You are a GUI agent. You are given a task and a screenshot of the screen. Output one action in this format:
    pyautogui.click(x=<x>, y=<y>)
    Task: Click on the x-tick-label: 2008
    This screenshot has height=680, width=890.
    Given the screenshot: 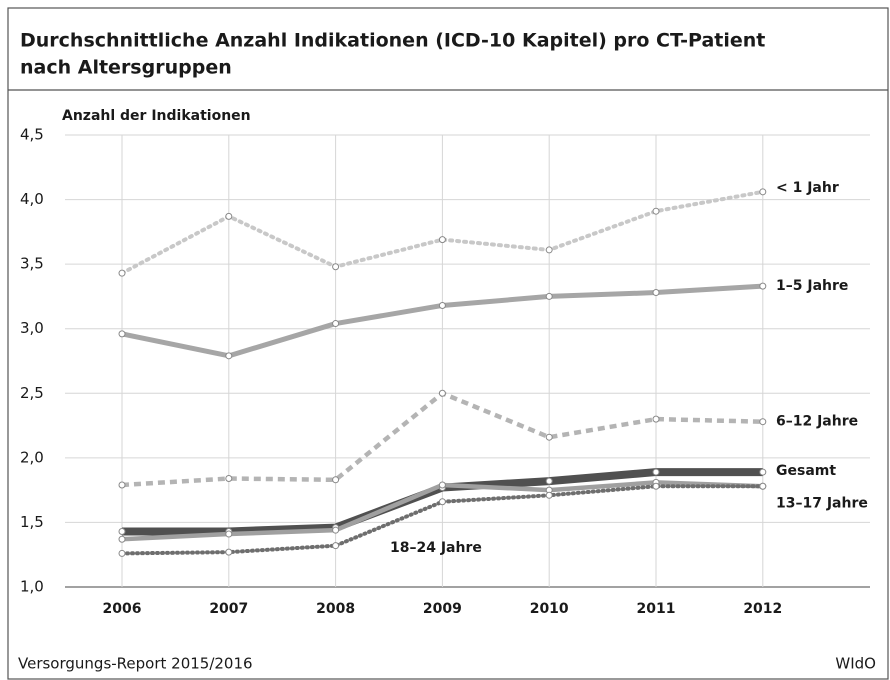 What is the action you would take?
    pyautogui.click(x=335, y=609)
    